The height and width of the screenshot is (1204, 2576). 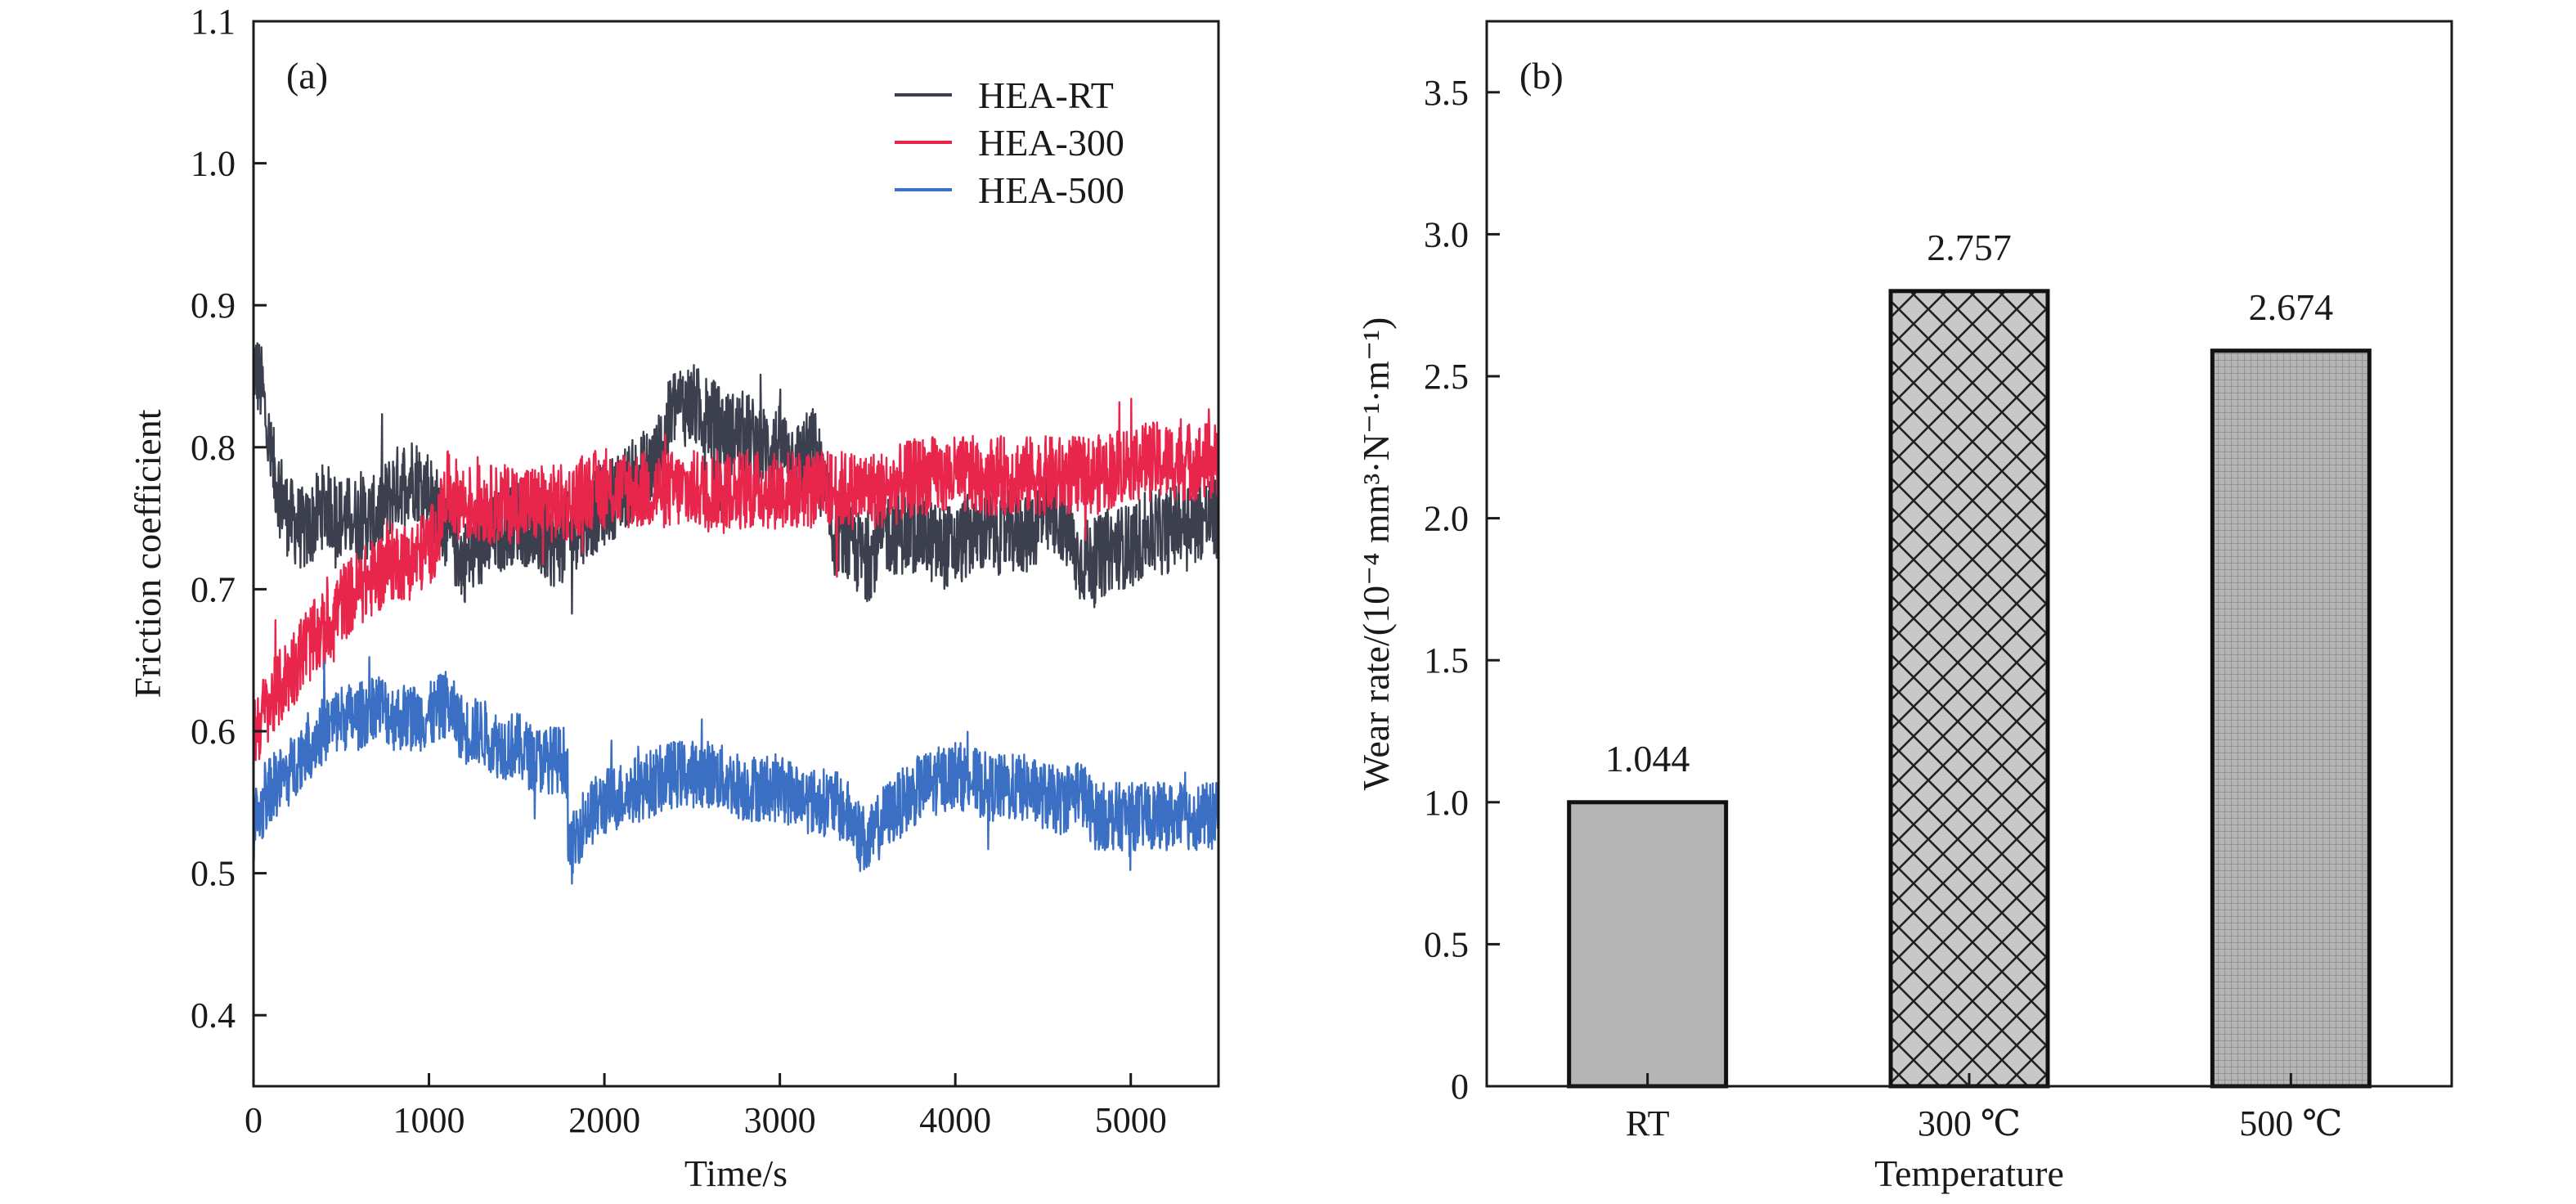 What do you see at coordinates (1447, 944) in the screenshot?
I see `b-y-tick-label: 0.5` at bounding box center [1447, 944].